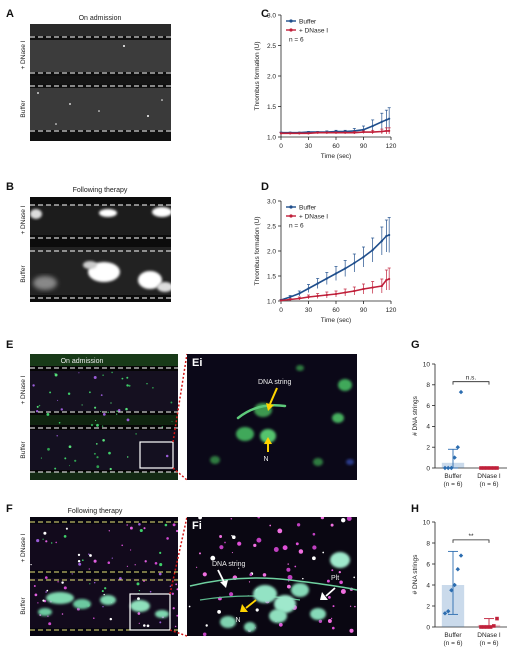 The image size is (520, 659). What do you see at coordinates (23, 219) in the screenshot?
I see `panel-b-row-dnase: + DNase I` at bounding box center [23, 219].